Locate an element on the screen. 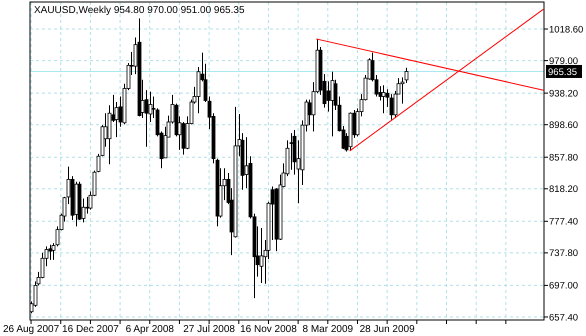 The height and width of the screenshot is (336, 586). y-tick-label: 857.80 is located at coordinates (563, 158).